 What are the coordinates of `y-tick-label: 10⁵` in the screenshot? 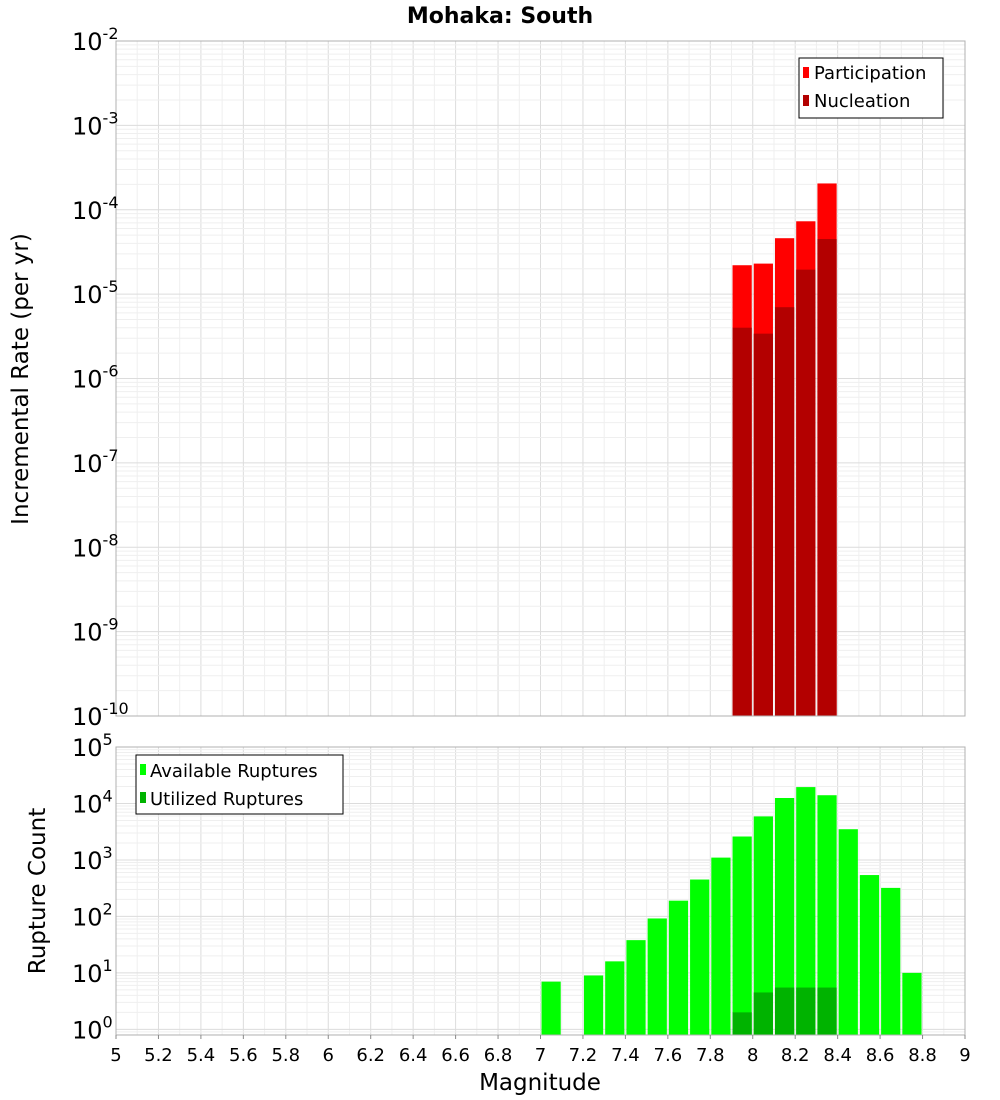 It's located at (92, 746).